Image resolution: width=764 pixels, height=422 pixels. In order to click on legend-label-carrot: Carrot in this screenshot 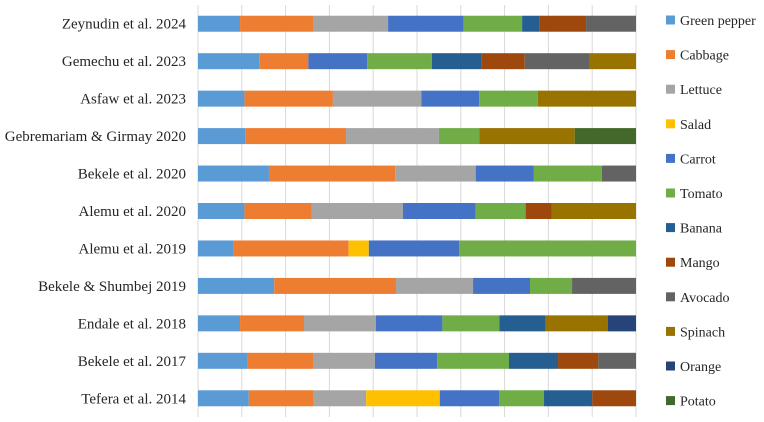, I will do `click(698, 159)`.